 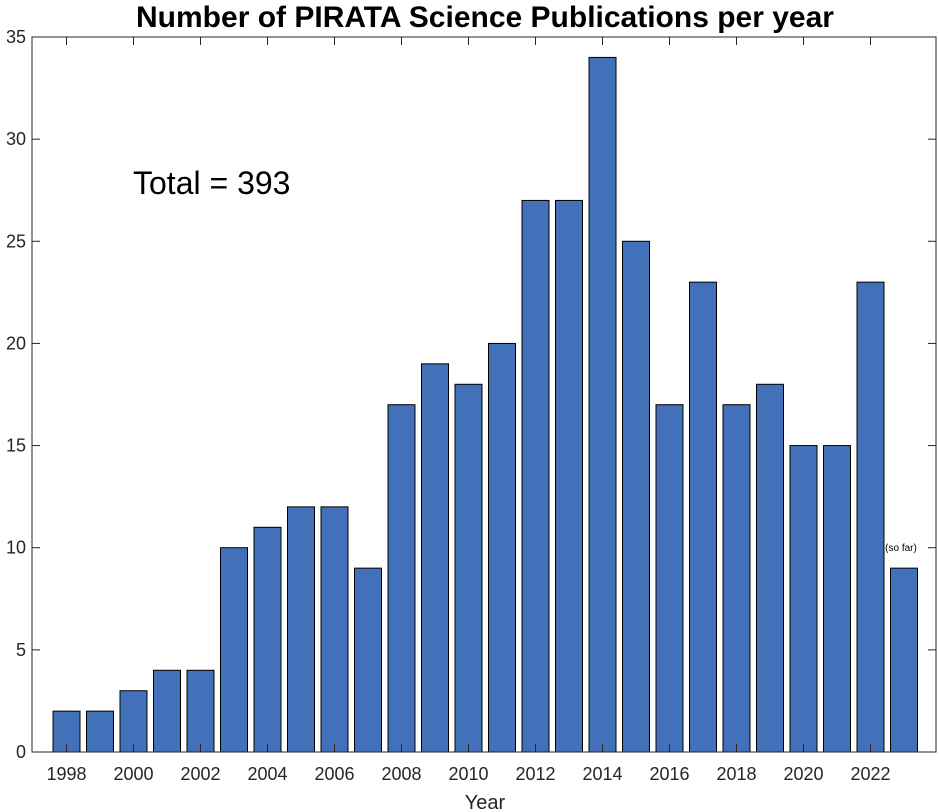 What do you see at coordinates (267, 639) in the screenshot?
I see `bar-2004` at bounding box center [267, 639].